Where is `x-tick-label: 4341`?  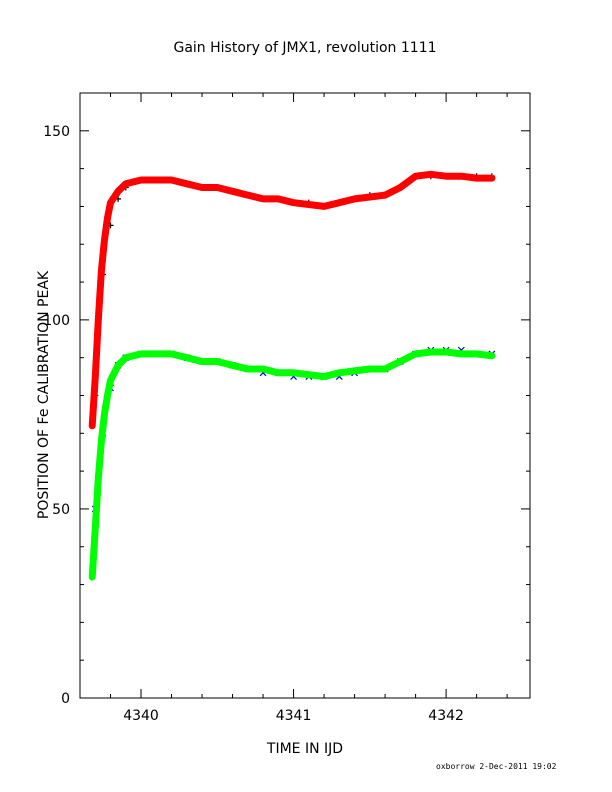
x-tick-label: 4341 is located at coordinates (294, 716).